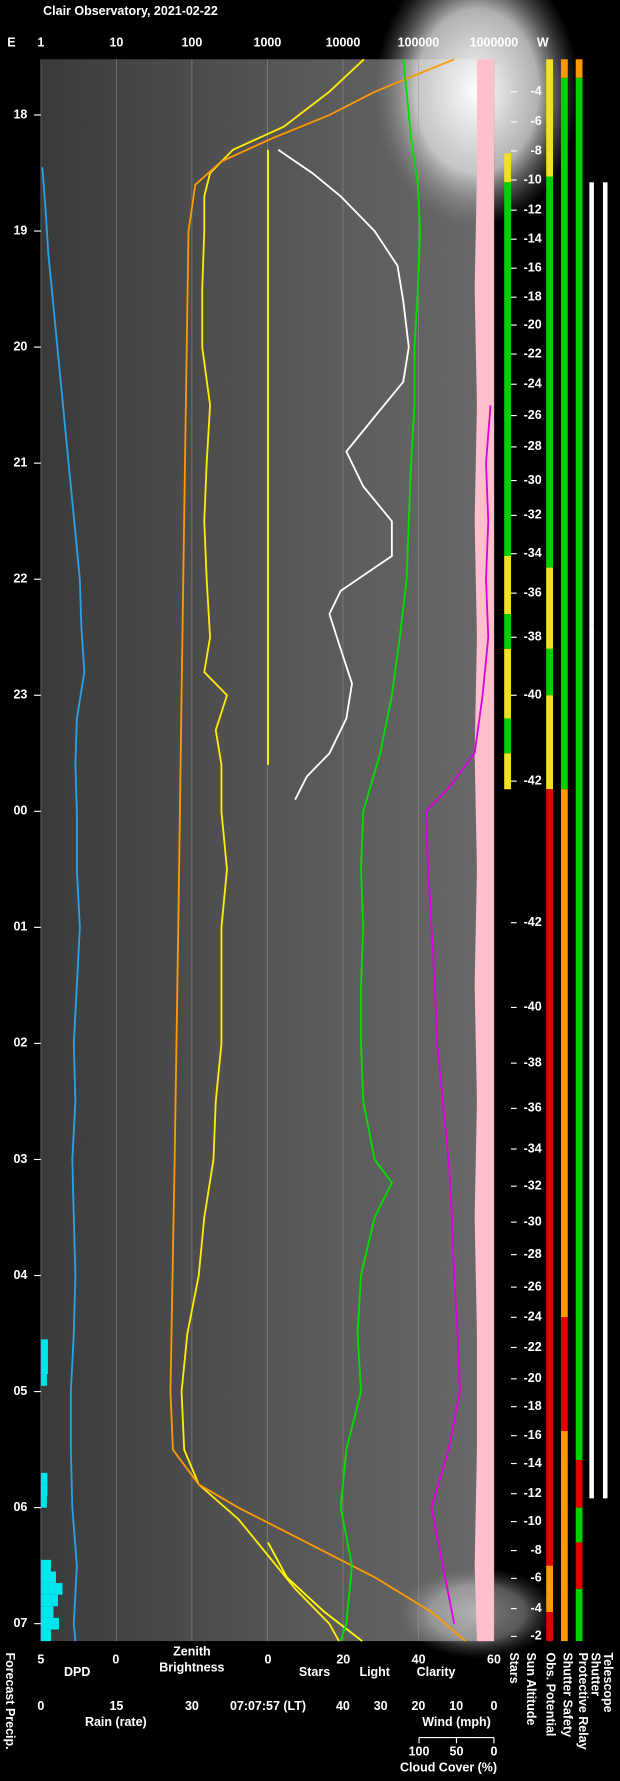 The width and height of the screenshot is (620, 1781). I want to click on time-tick-label: 18, so click(20, 114).